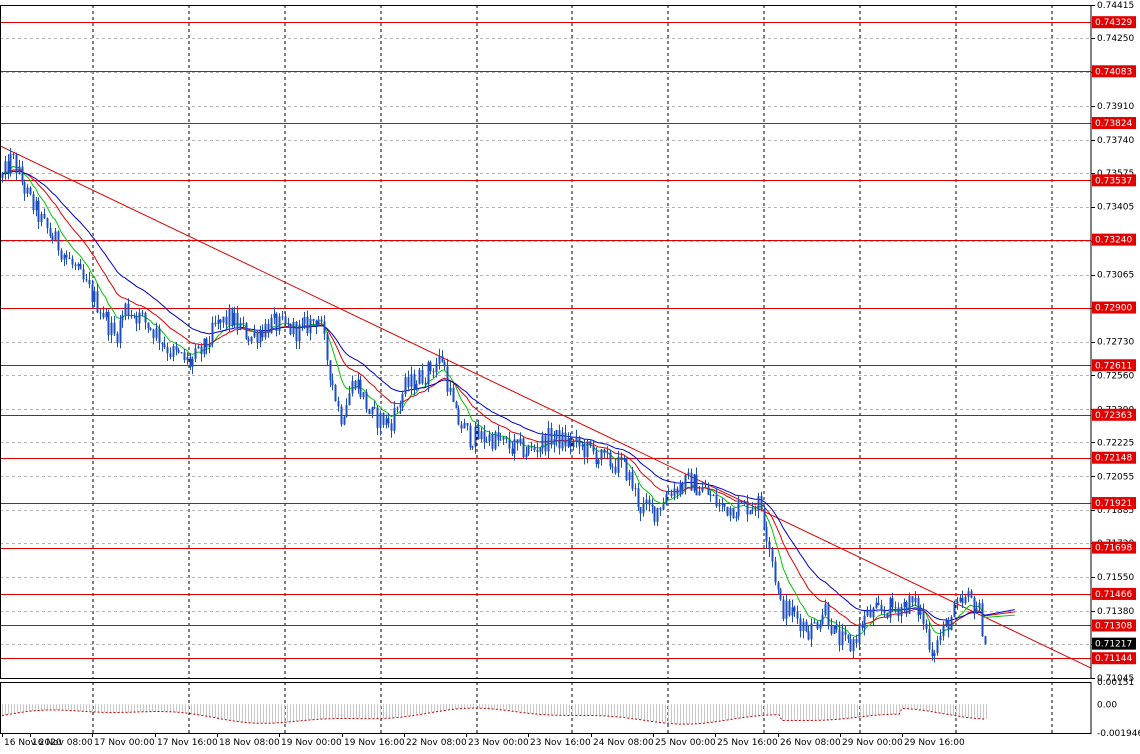  I want to click on level-label: 0.72900, so click(1113, 309).